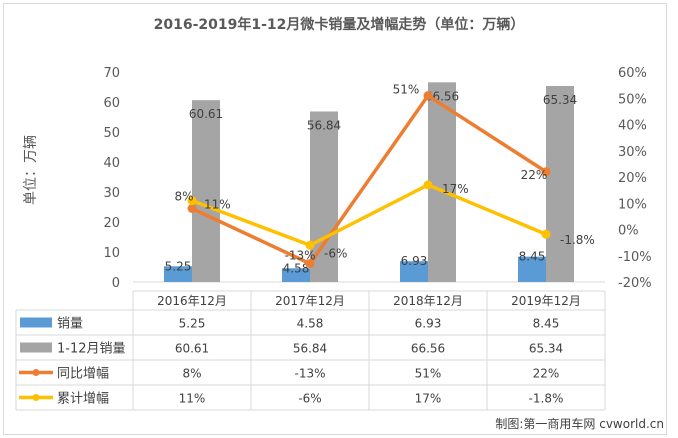  Describe the element at coordinates (324, 125) in the screenshot. I see `bar-data-label: 56.84` at that location.